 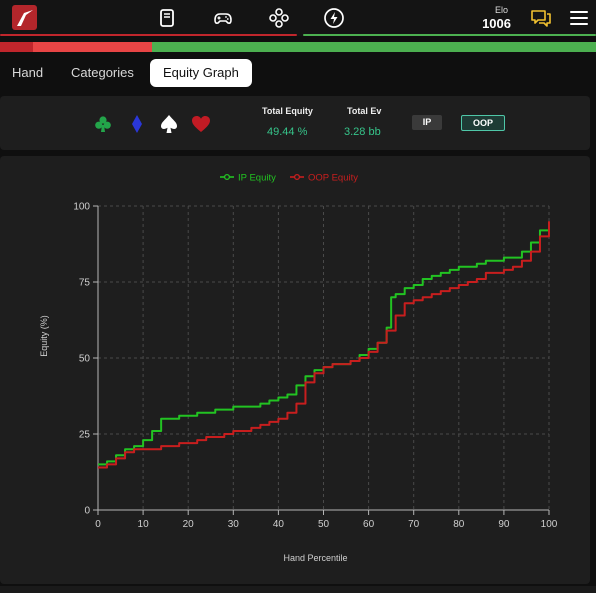 I want to click on tab-hand: Hand, so click(x=28, y=72).